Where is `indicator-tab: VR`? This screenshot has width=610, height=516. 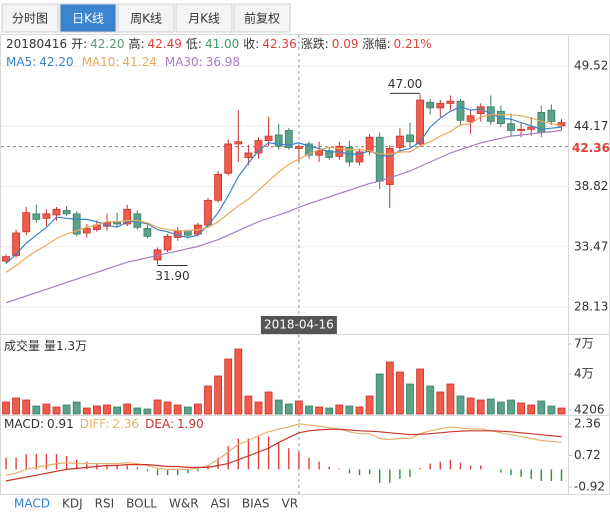
indicator-tab: VR is located at coordinates (290, 504).